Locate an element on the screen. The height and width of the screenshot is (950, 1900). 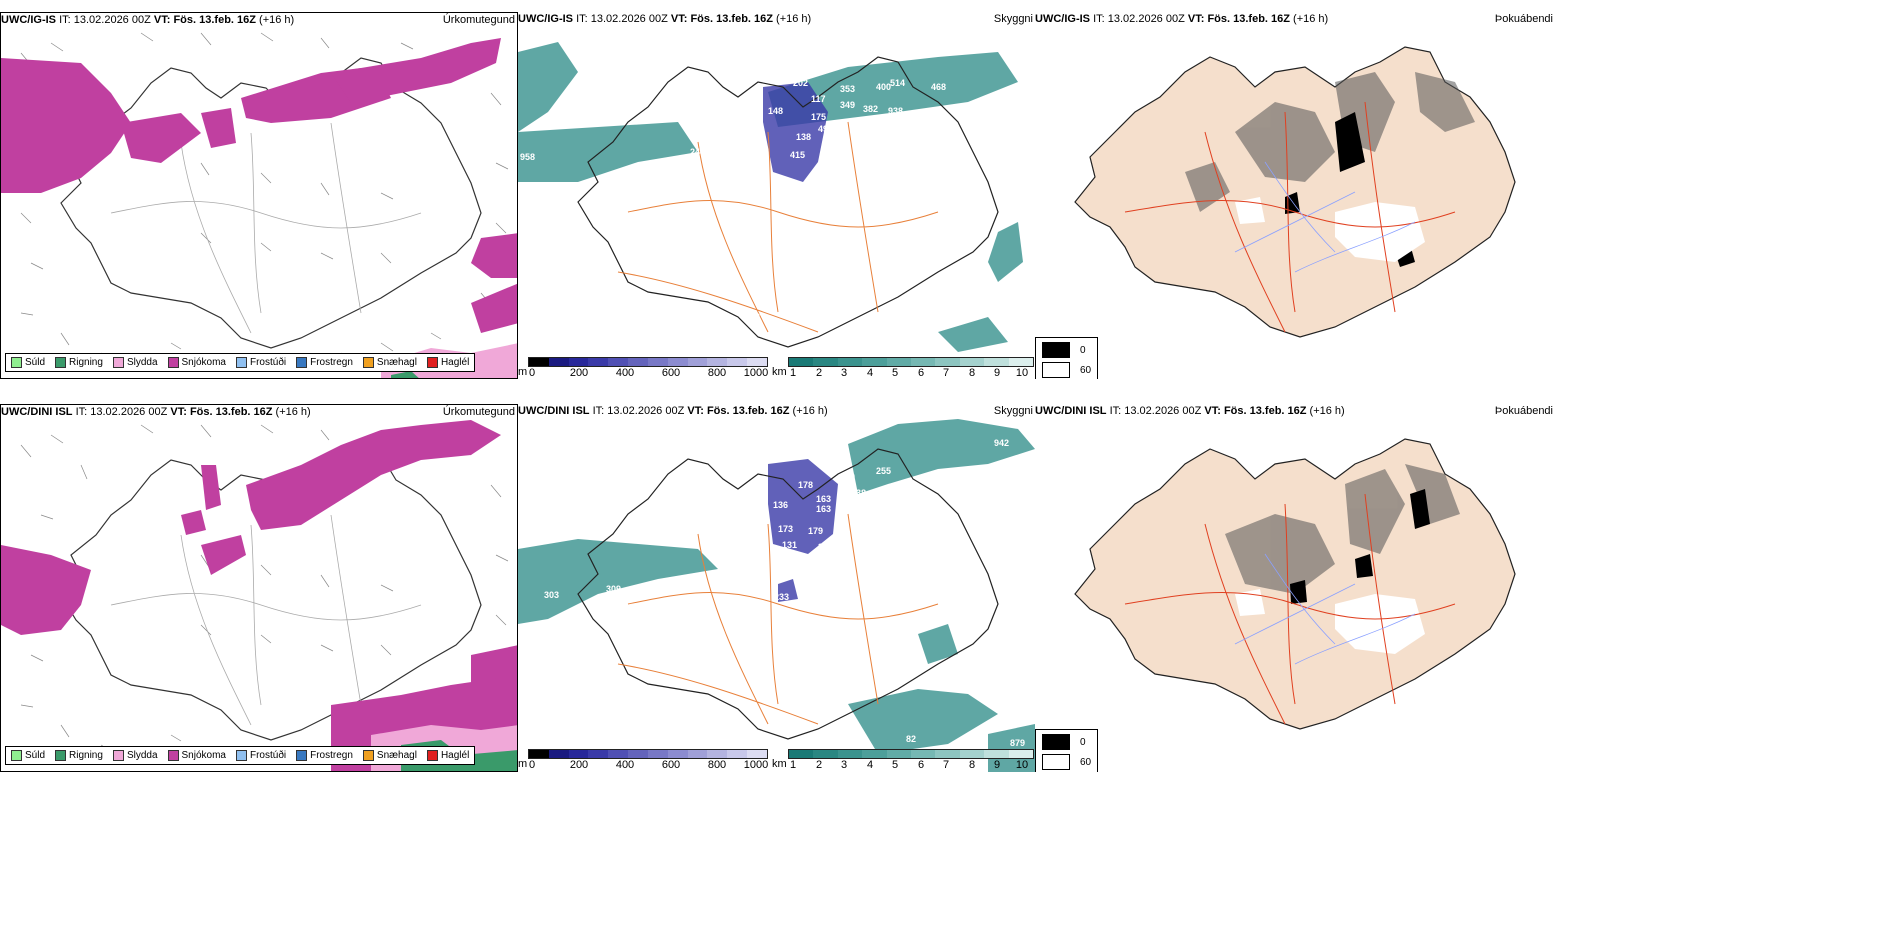
vis-label: 257 is located at coordinates (845, 497).